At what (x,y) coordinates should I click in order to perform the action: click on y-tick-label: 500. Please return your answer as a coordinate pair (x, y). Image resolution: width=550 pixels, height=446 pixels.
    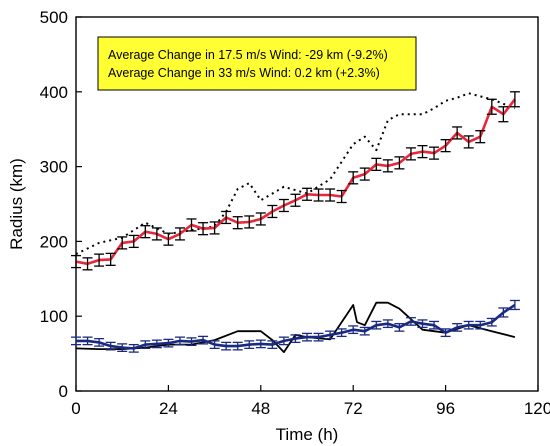
    Looking at the image, I should click on (54, 17).